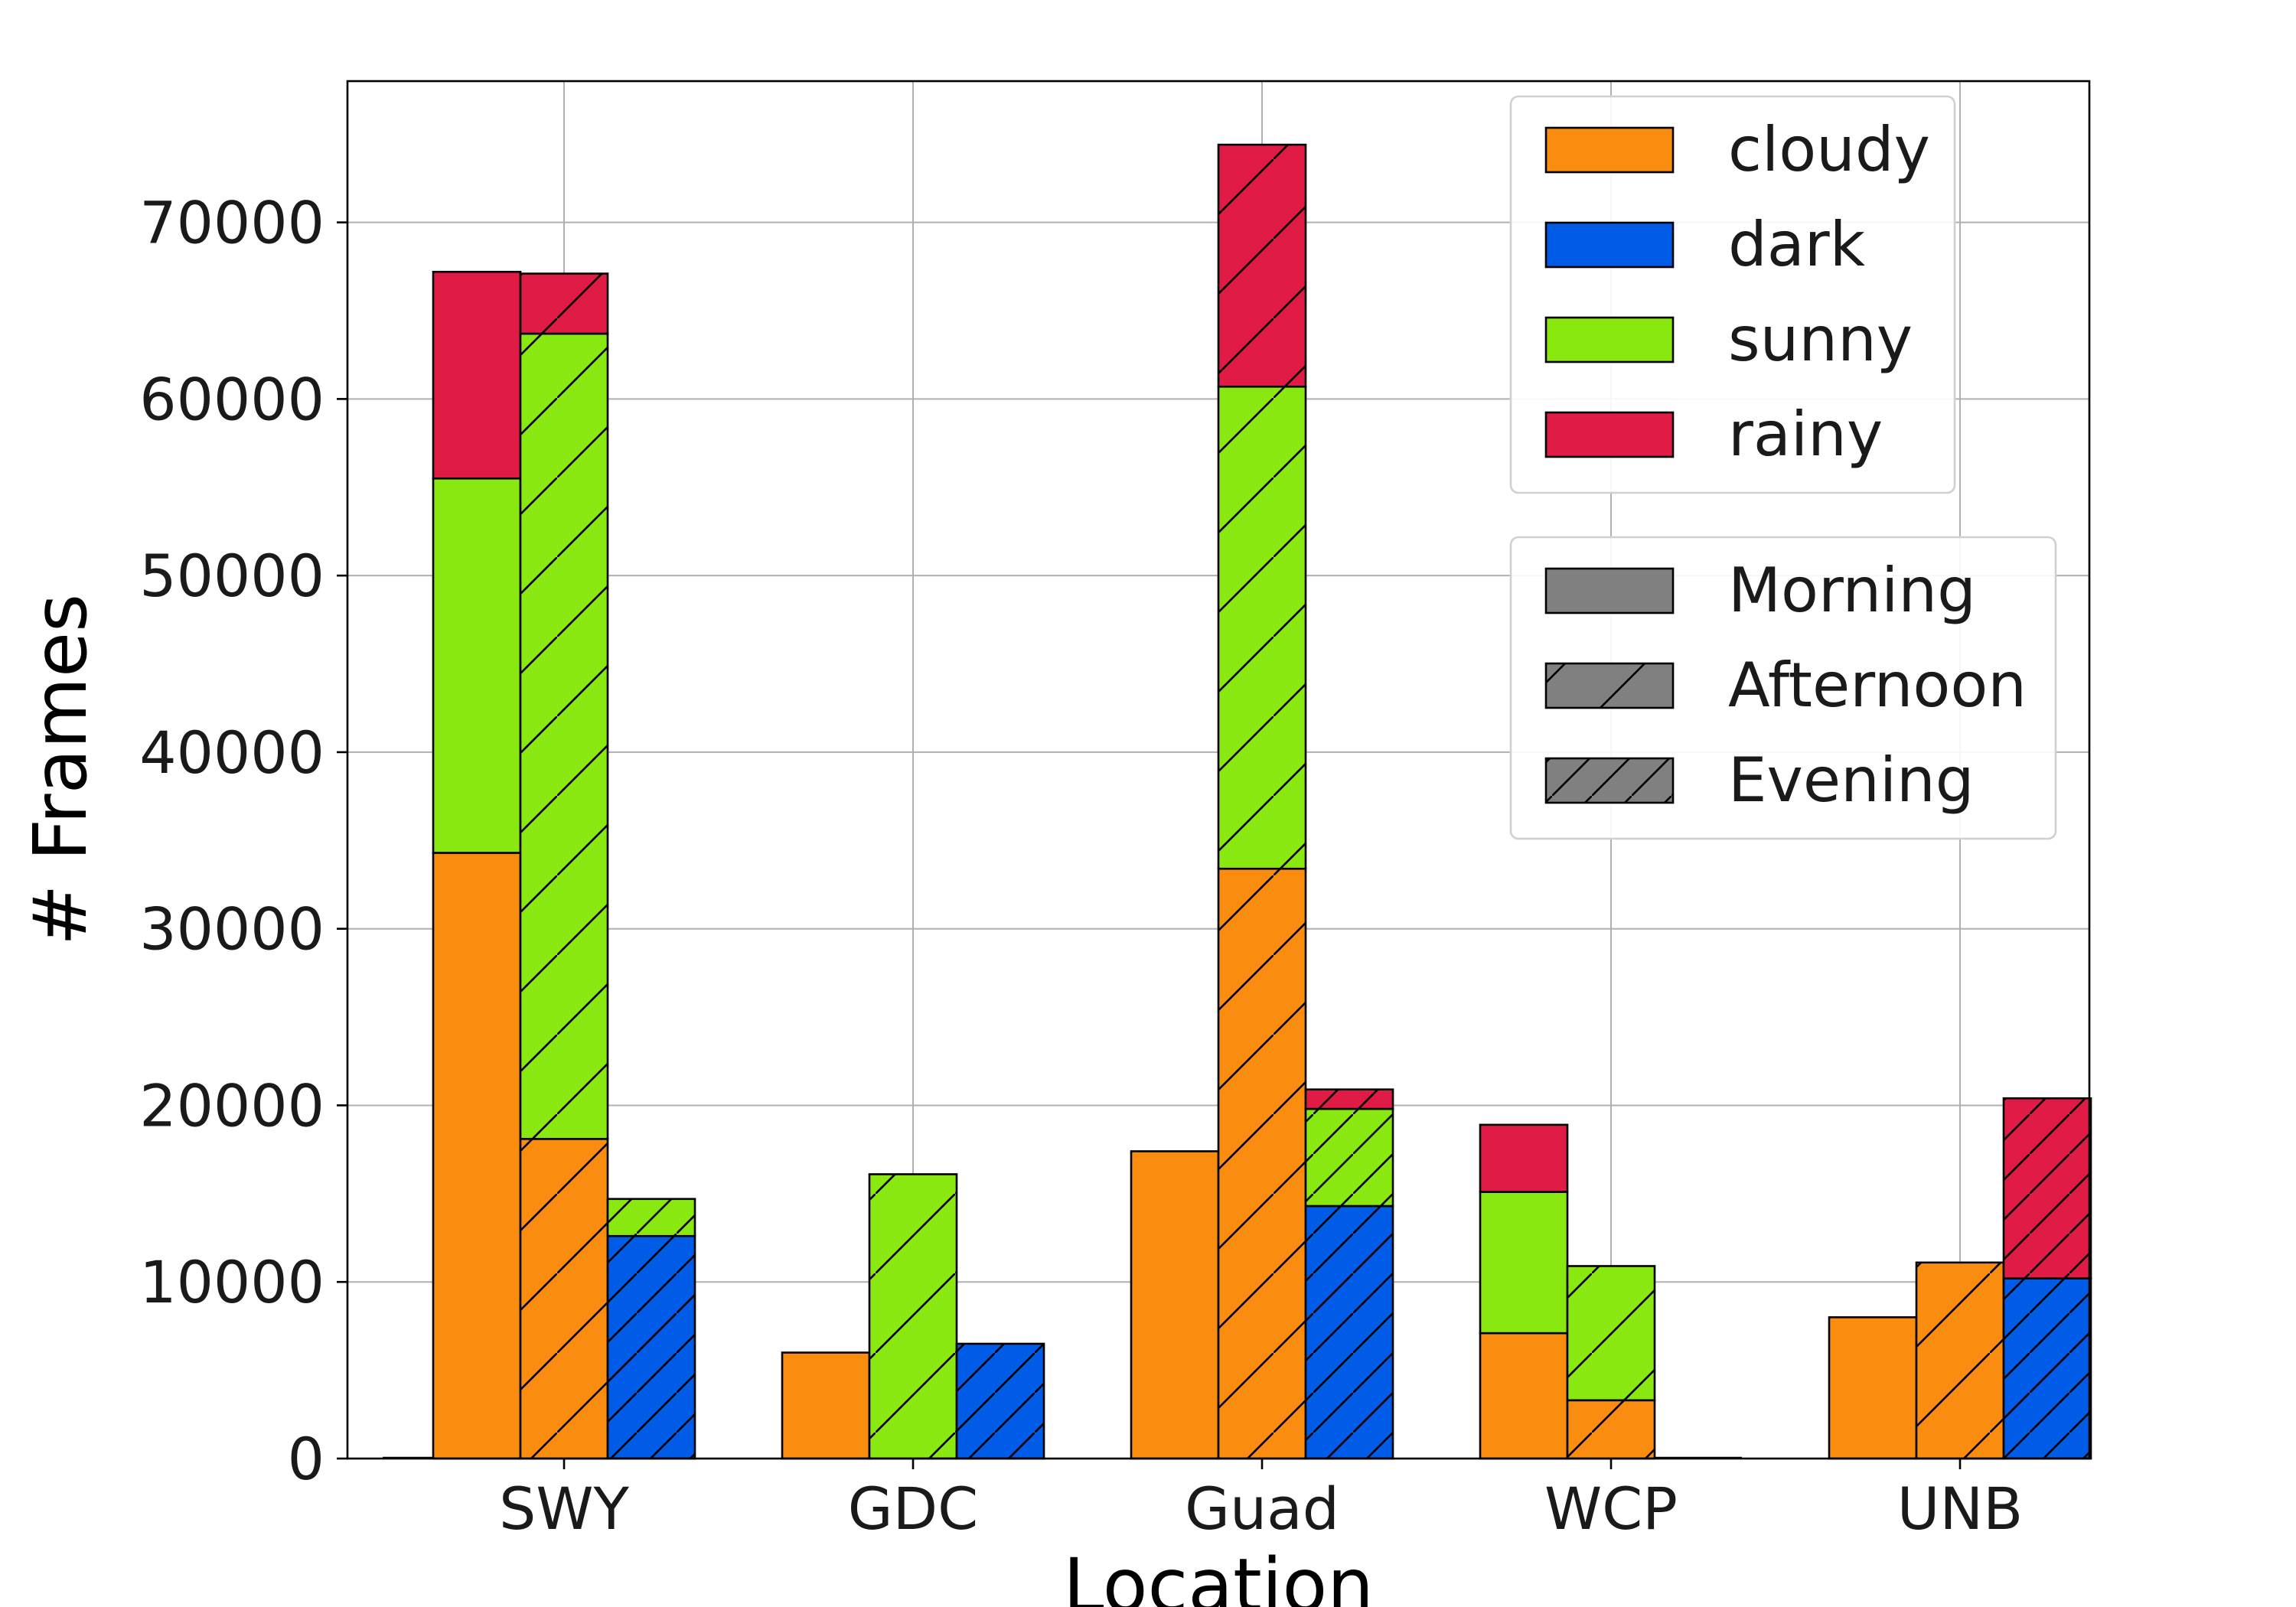 The height and width of the screenshot is (1607, 2296). Describe the element at coordinates (1000, 1401) in the screenshot. I see `bar-gdc-evening-dark-hatch` at that location.